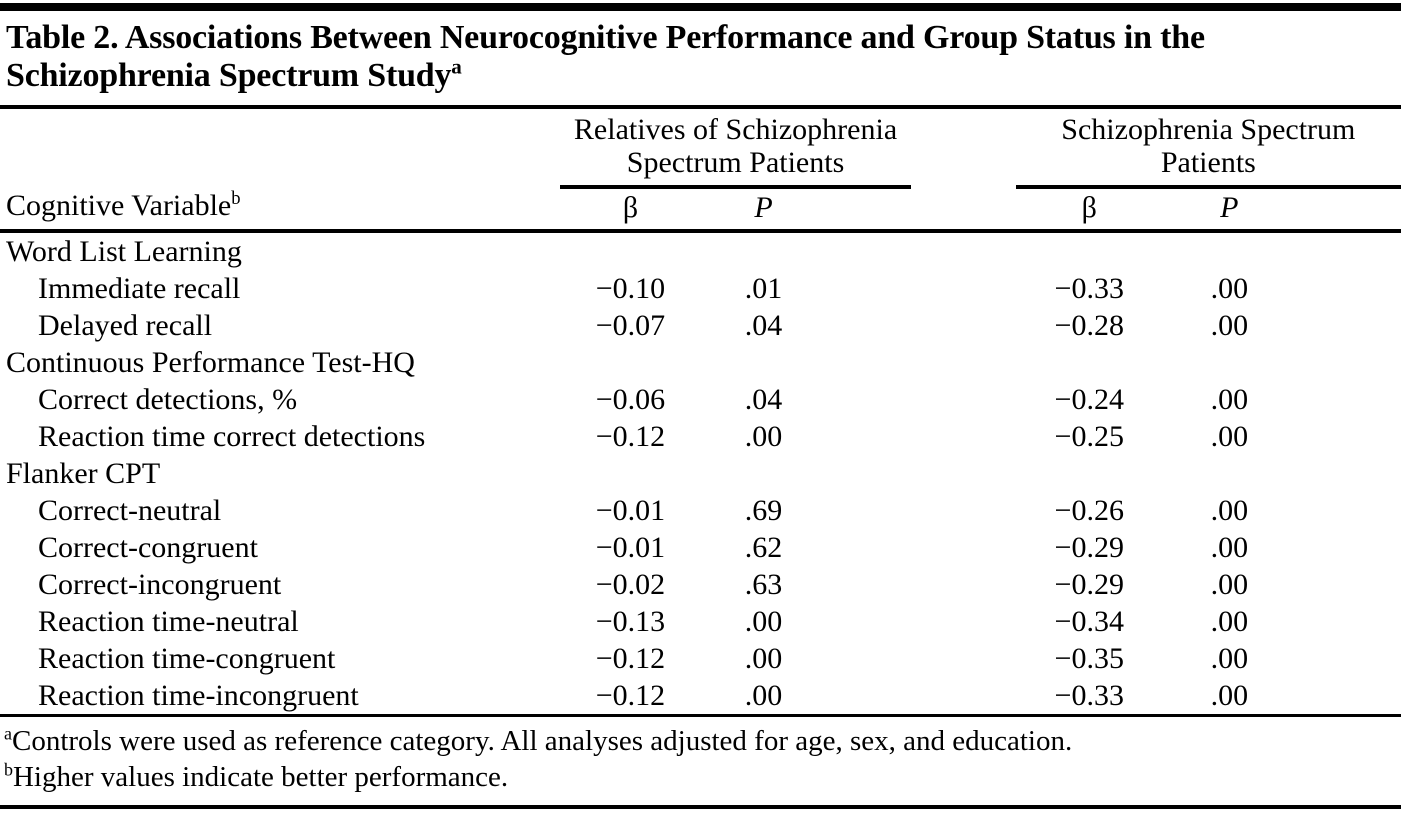 The image size is (1401, 821). I want to click on beta-column-header-patients: β, so click(1089, 210).